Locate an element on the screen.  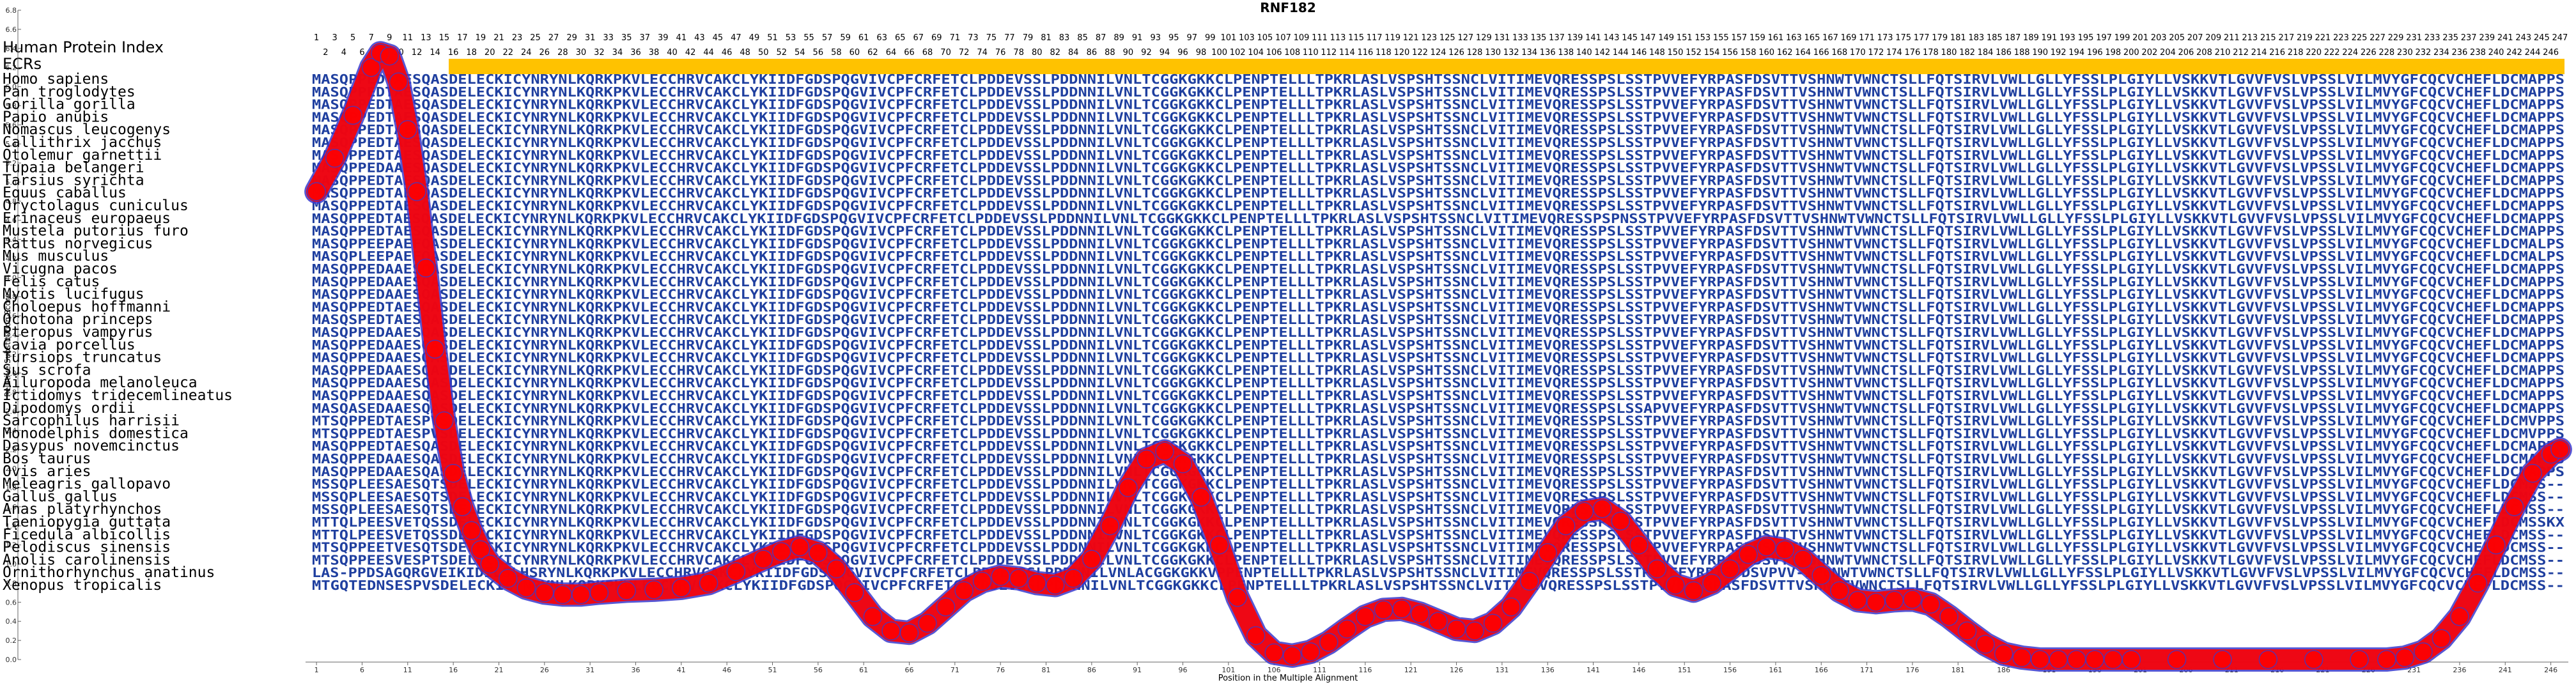
x-tick-label: 161 is located at coordinates (1776, 670).